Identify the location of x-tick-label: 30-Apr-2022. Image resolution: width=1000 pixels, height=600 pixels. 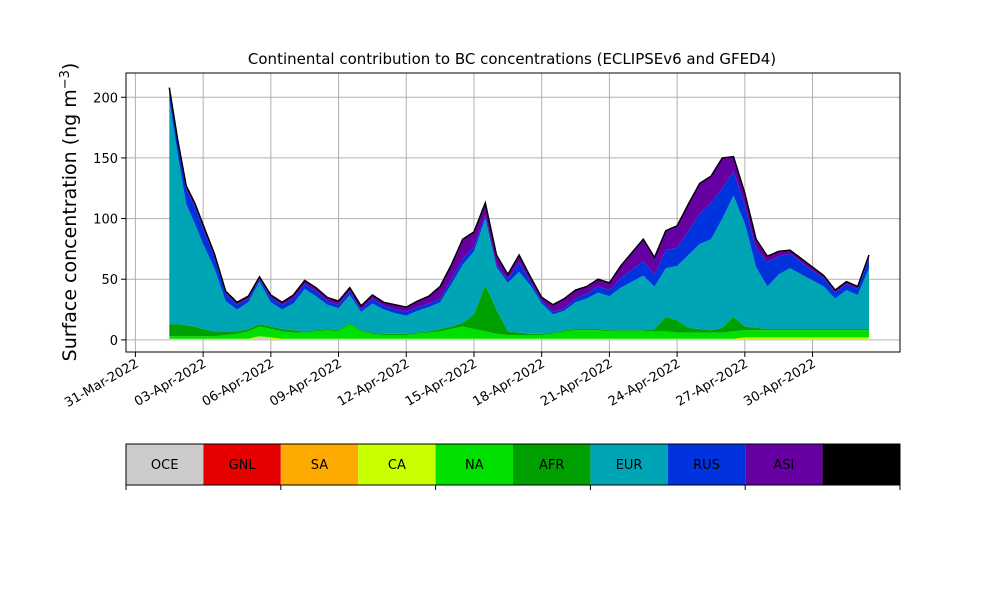
(779, 382).